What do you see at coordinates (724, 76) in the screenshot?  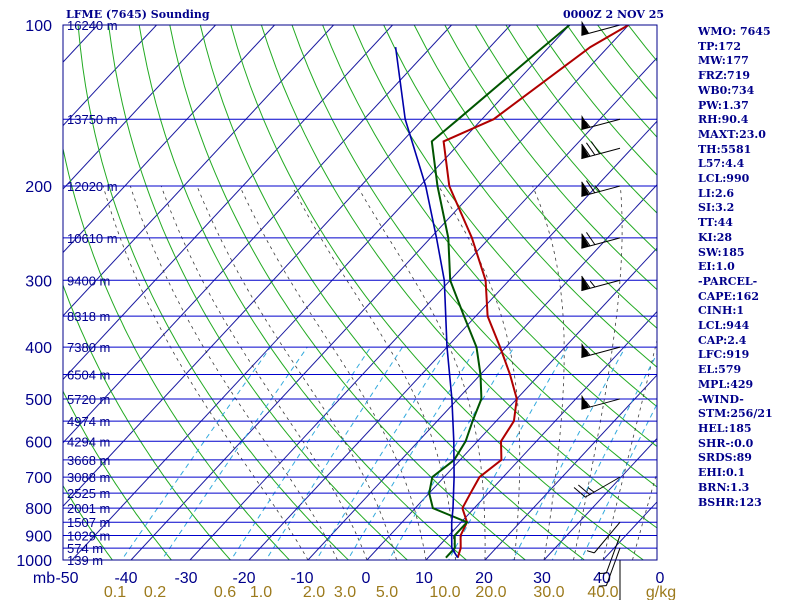 I see `index-line: FRZ:719` at bounding box center [724, 76].